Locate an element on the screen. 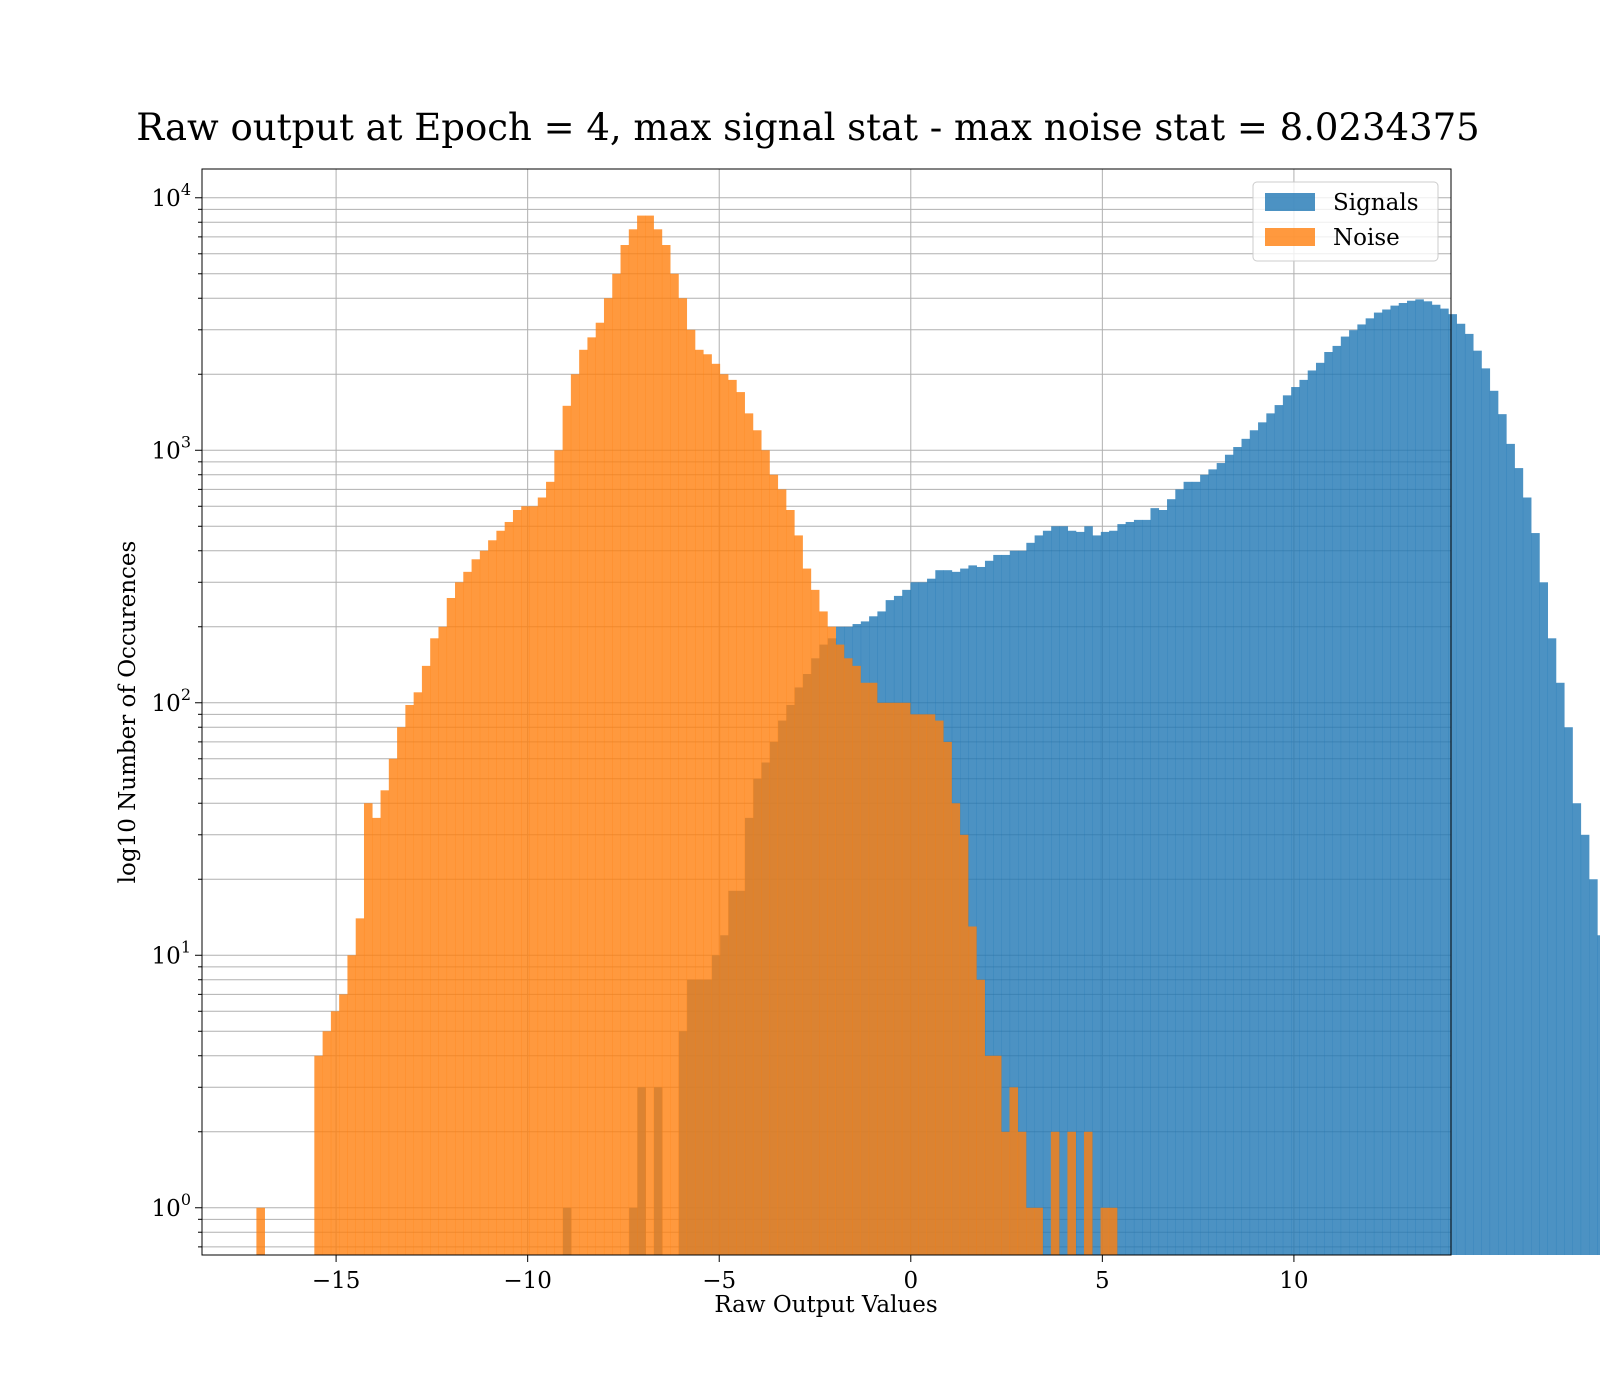 This screenshot has width=1600, height=1400. legend-swatch-signals is located at coordinates (1290, 202).